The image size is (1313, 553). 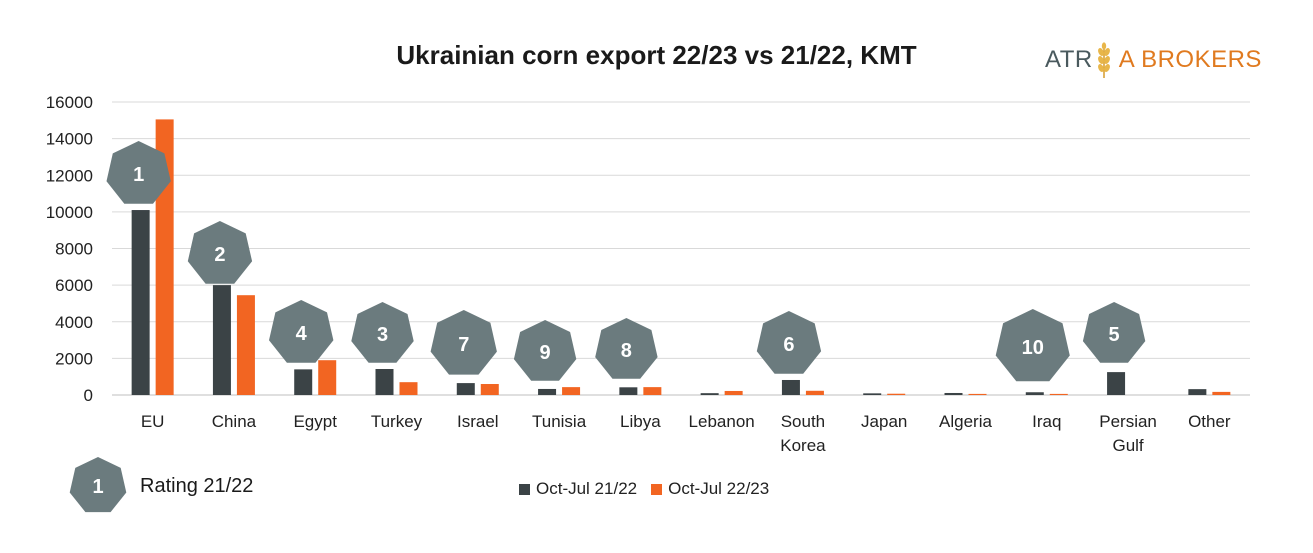 What do you see at coordinates (69, 139) in the screenshot?
I see `y-tick-label: 14000` at bounding box center [69, 139].